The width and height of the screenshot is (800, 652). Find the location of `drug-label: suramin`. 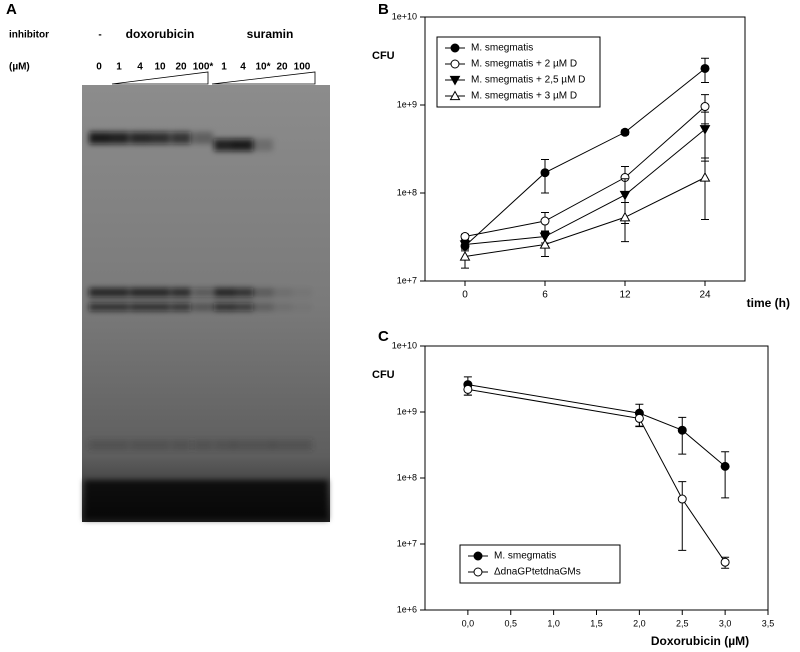

drug-label: suramin is located at coordinates (270, 34).